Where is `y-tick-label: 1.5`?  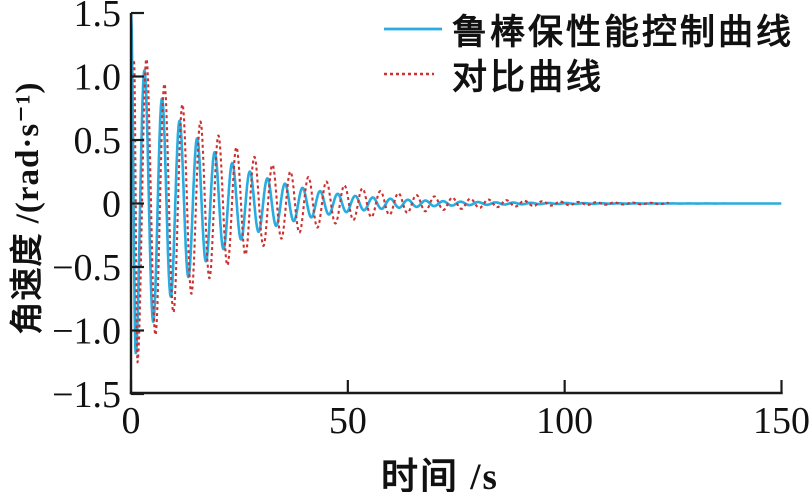
y-tick-label: 1.5 is located at coordinates (98, 17).